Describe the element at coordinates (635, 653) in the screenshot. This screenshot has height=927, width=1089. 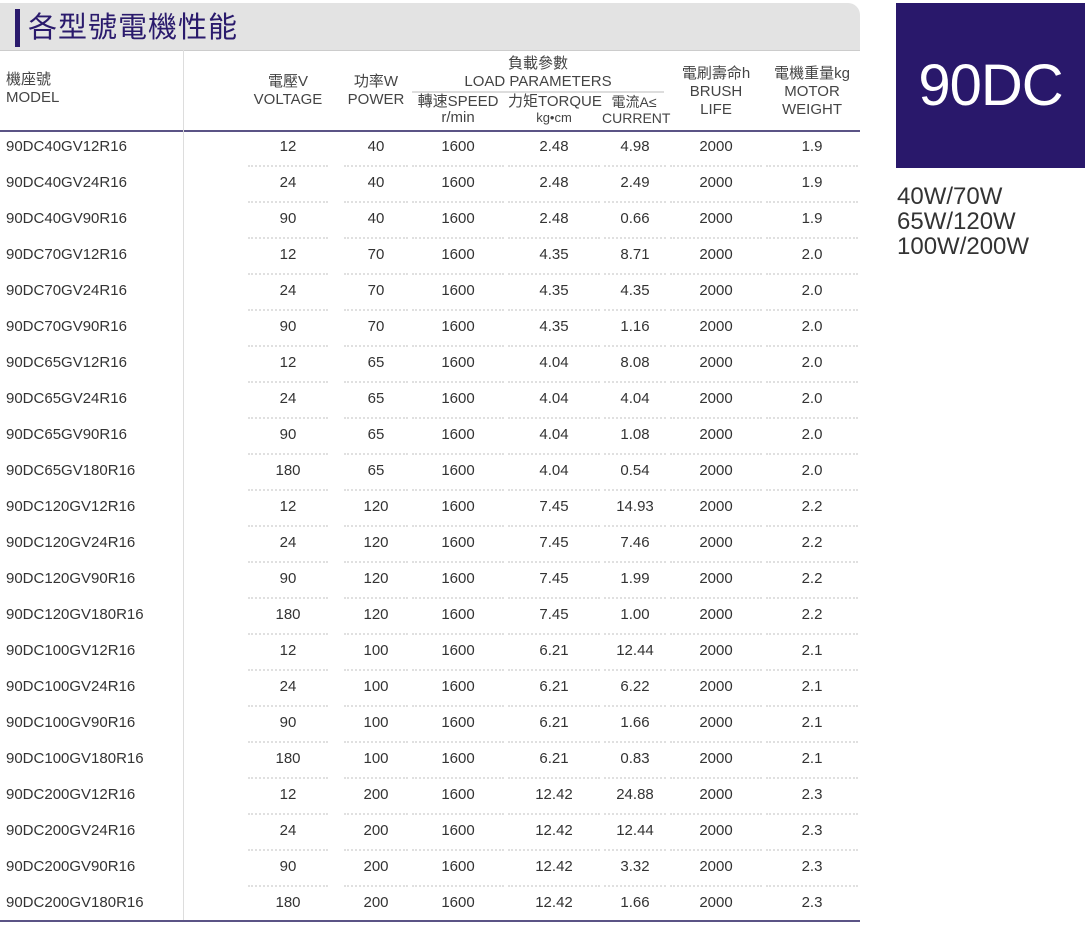
I see `cell-current: 12.44` at that location.